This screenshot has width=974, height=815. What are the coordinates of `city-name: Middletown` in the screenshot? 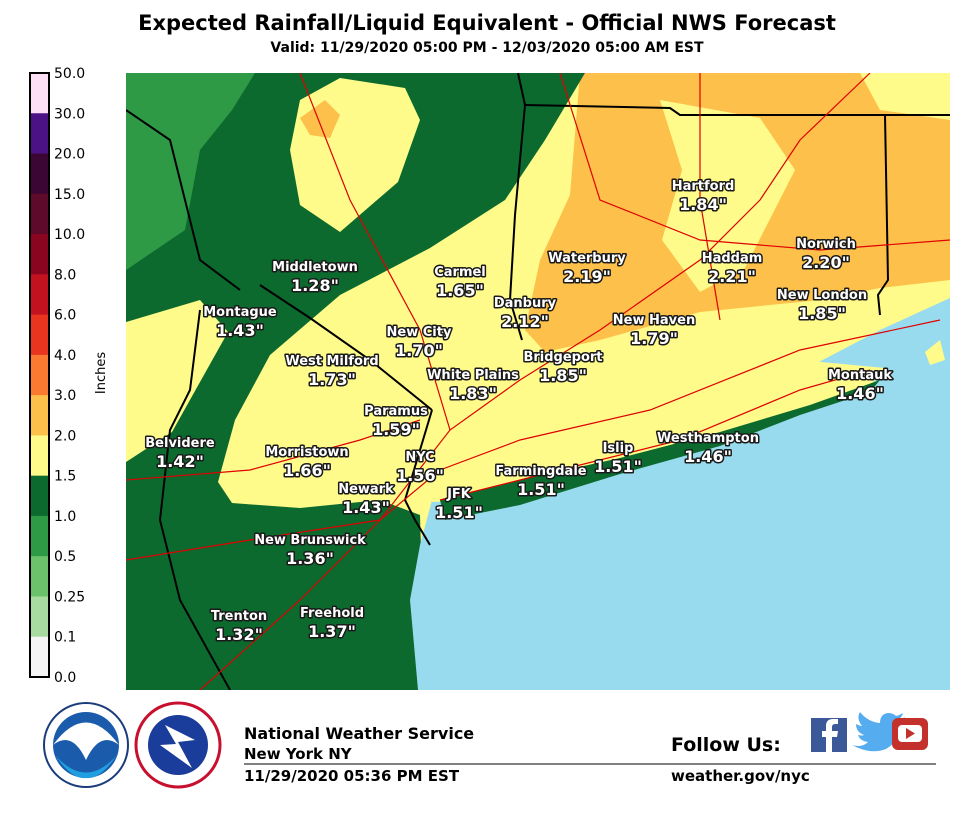 It's located at (315, 267).